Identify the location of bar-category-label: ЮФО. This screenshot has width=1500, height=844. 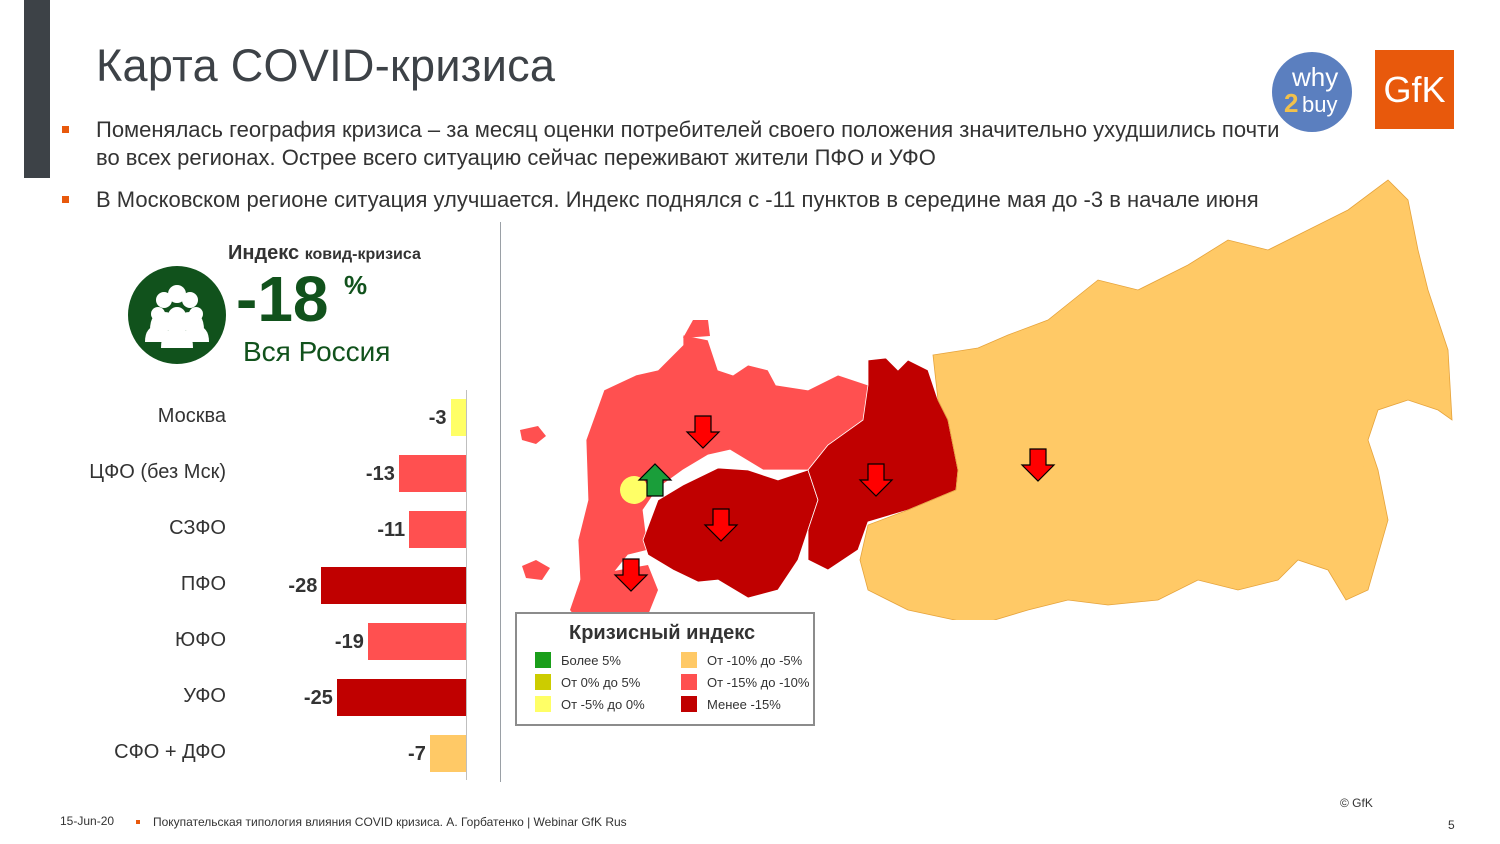
(200, 640).